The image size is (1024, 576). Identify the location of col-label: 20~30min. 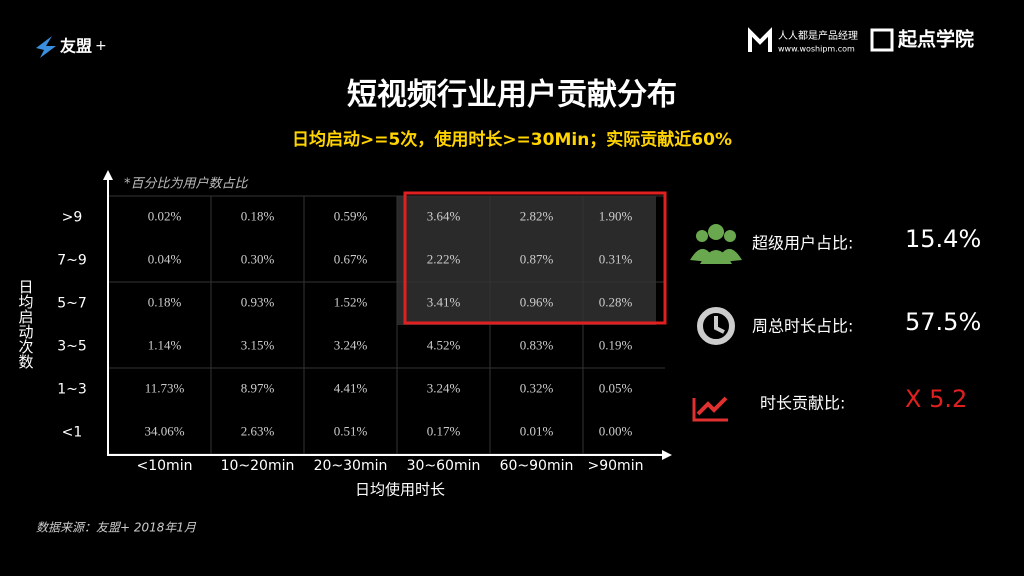
(351, 466).